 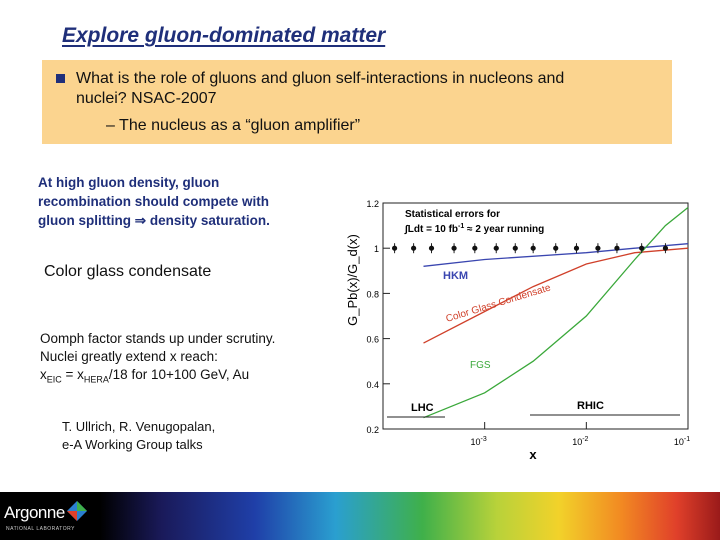 What do you see at coordinates (372, 294) in the screenshot?
I see `y-tick-label: 0.8` at bounding box center [372, 294].